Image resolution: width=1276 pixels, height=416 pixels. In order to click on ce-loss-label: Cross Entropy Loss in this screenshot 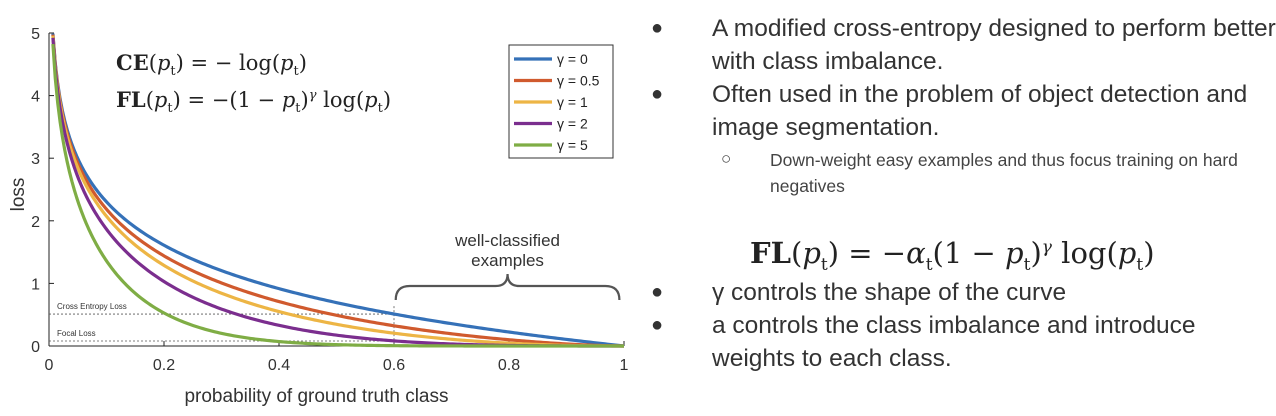, I will do `click(92, 306)`.